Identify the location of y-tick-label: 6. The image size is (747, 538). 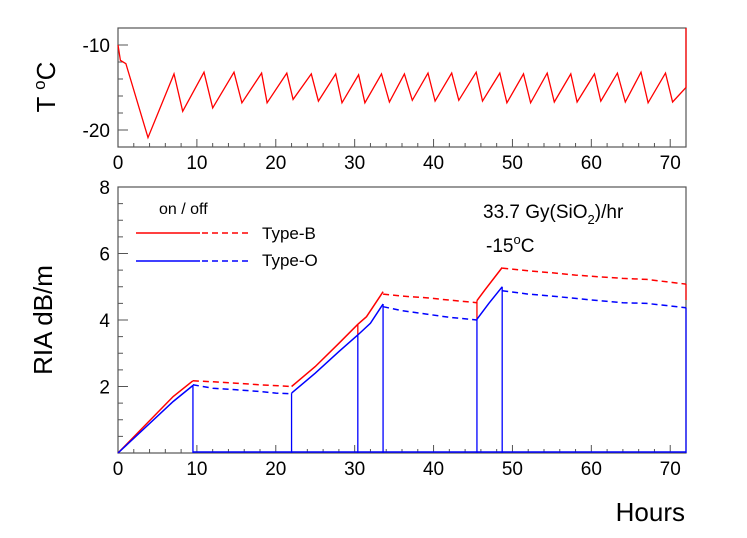
(104, 255).